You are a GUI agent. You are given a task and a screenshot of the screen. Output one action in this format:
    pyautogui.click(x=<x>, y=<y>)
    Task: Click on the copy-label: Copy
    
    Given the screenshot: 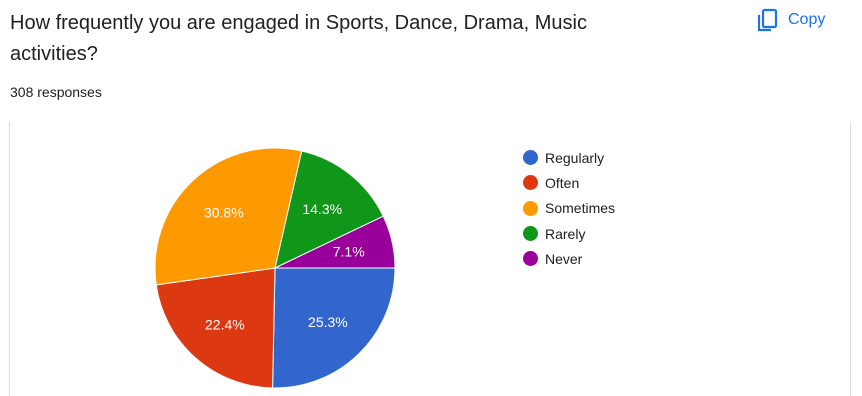 What is the action you would take?
    pyautogui.click(x=807, y=19)
    